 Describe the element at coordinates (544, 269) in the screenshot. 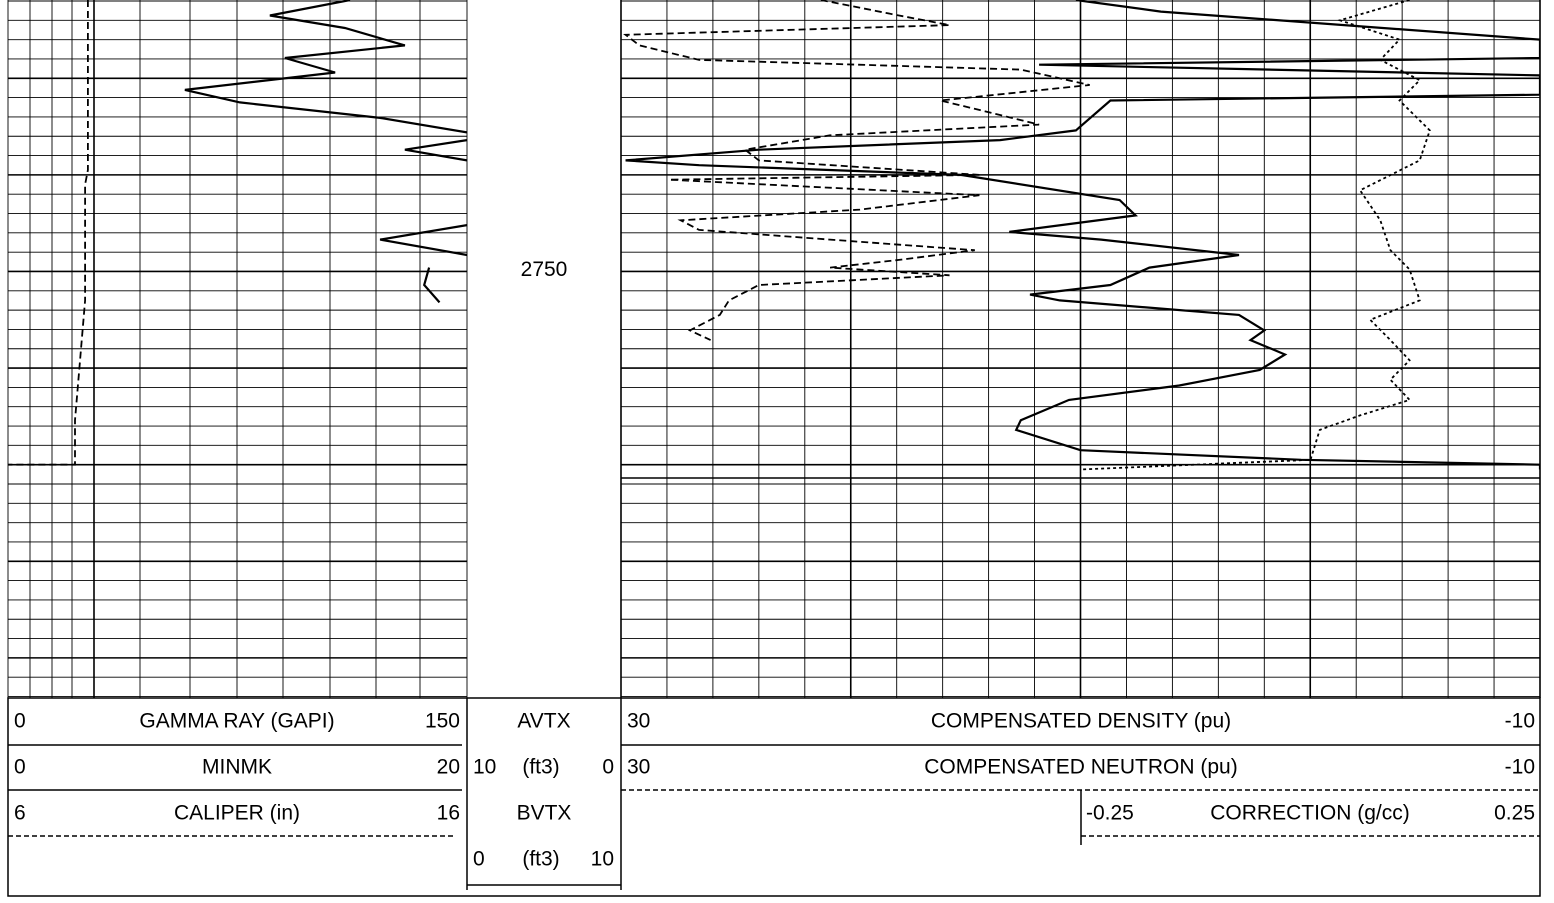

I see `depth-label: 2750` at that location.